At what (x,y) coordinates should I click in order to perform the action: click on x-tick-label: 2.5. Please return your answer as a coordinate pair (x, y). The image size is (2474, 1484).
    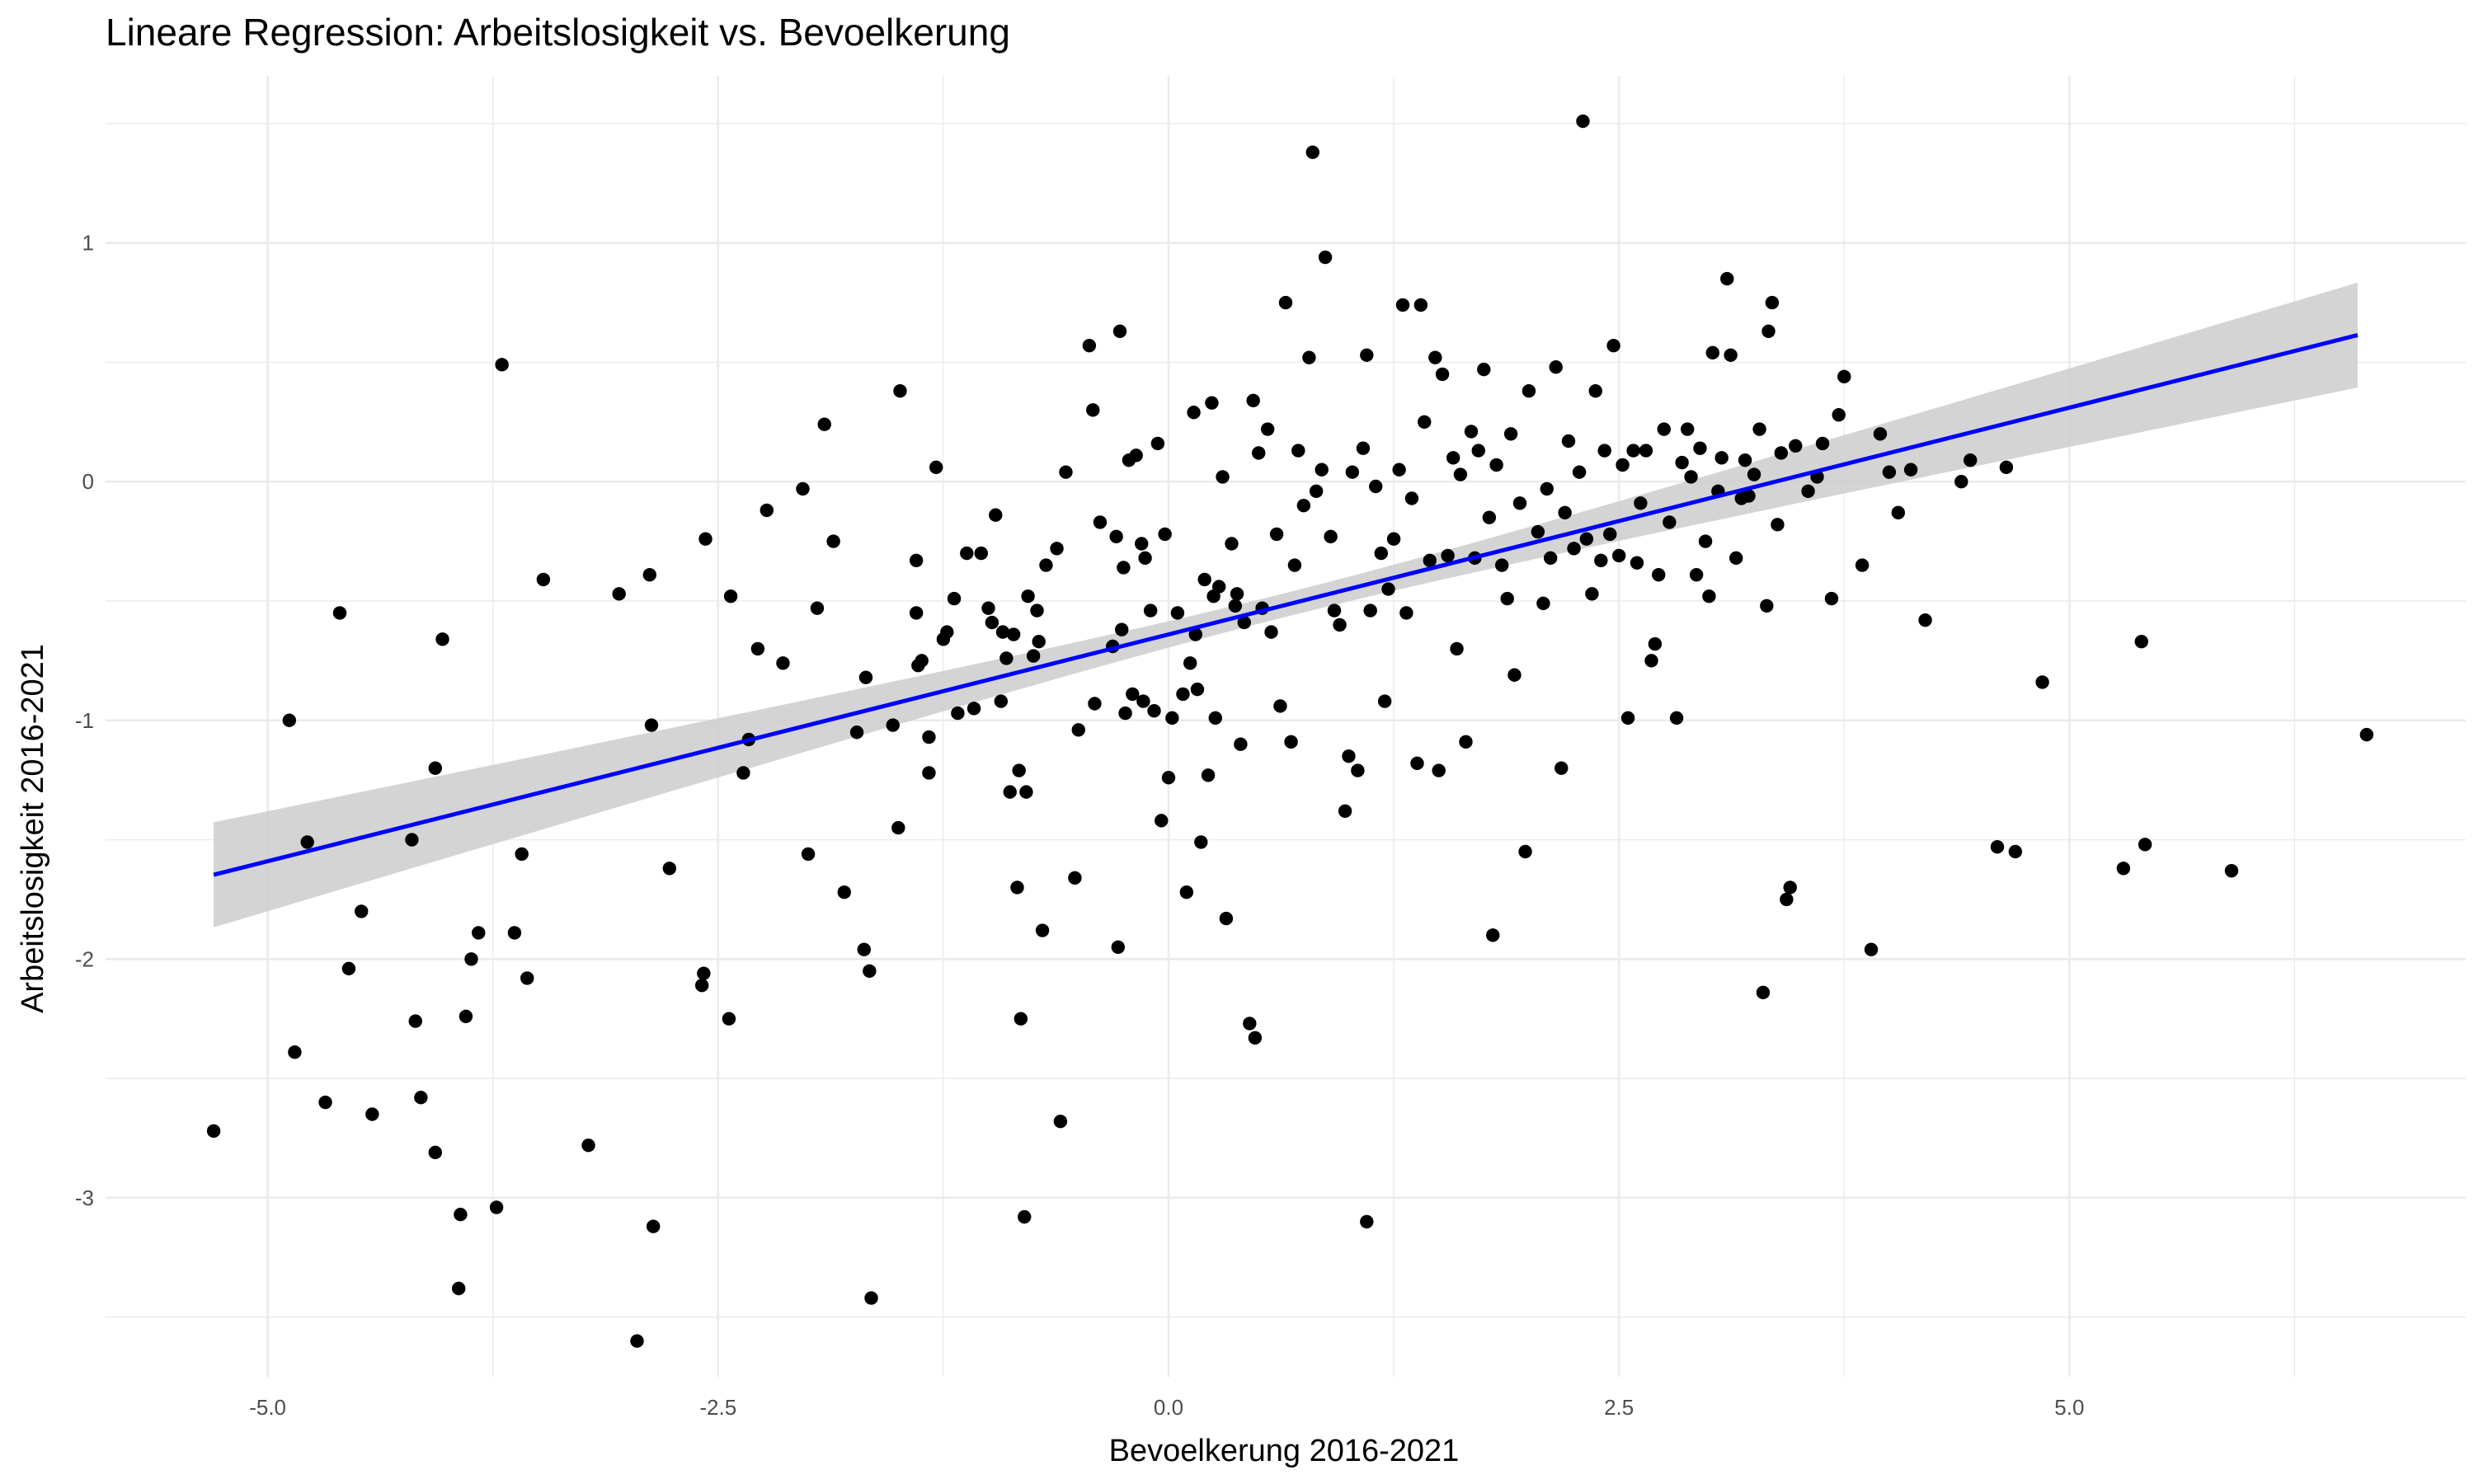
    Looking at the image, I should click on (1619, 1407).